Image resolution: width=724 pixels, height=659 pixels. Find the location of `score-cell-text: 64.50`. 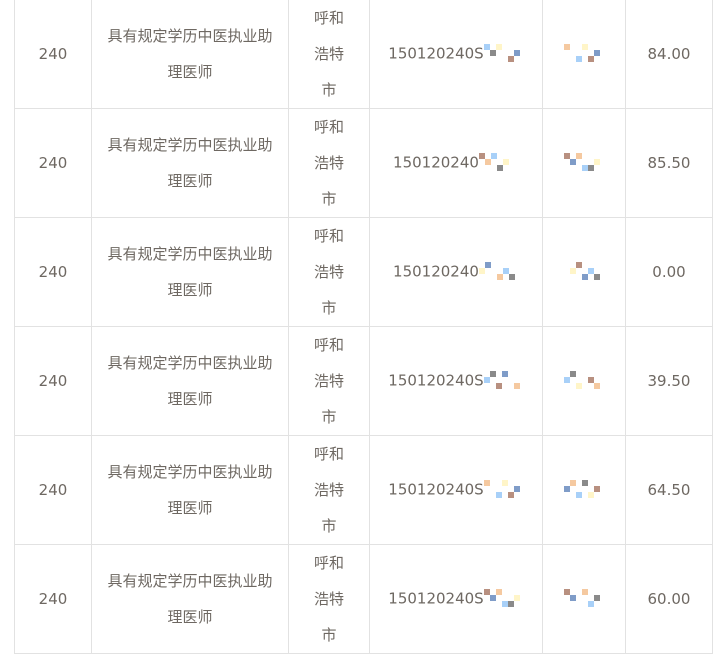

score-cell-text: 64.50 is located at coordinates (669, 490).